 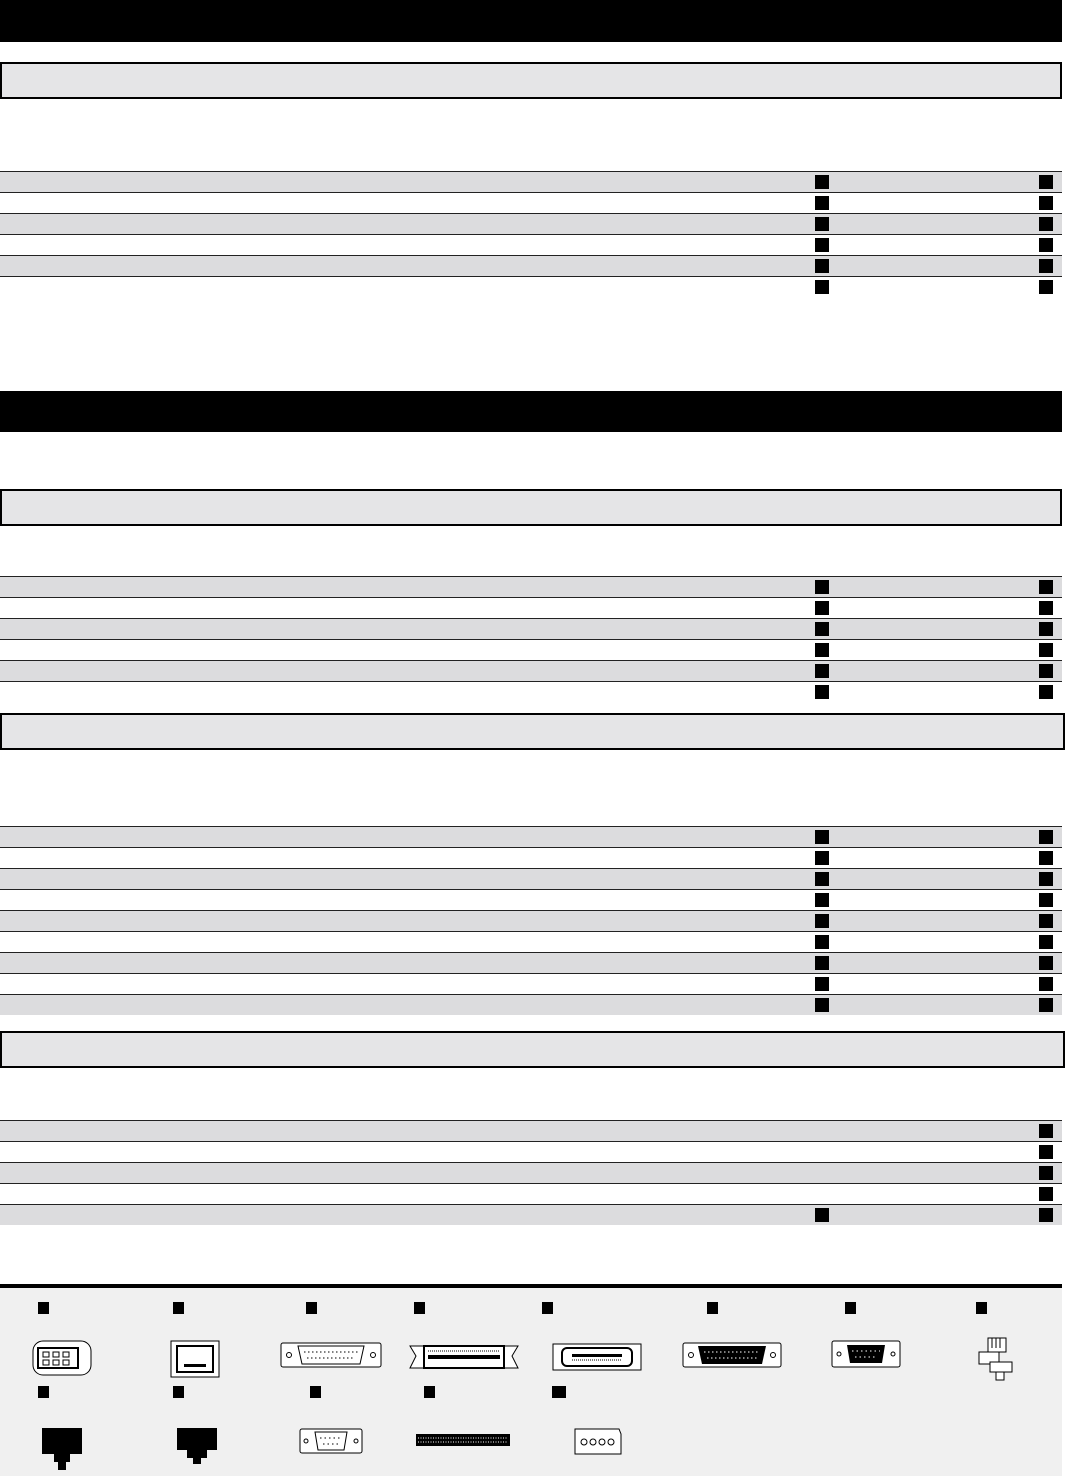 I want to click on db25-port-icon, so click(x=331, y=1355).